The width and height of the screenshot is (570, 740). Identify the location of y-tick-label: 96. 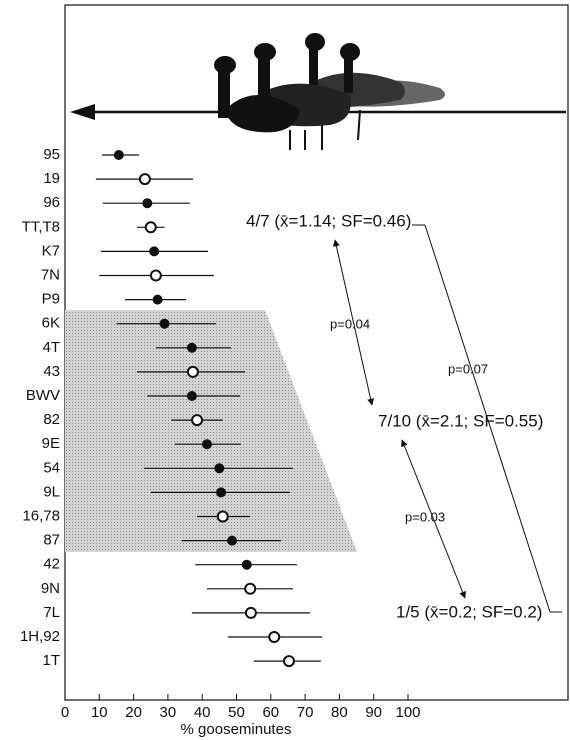
(51, 202).